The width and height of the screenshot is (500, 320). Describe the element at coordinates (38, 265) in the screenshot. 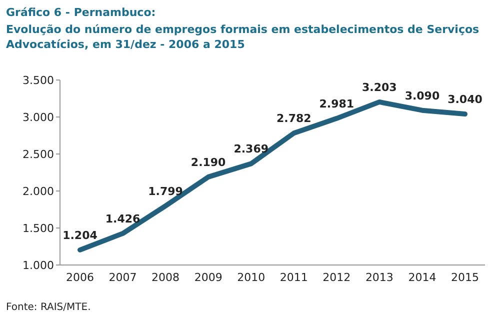

I see `y-tick-label: 1.000` at that location.